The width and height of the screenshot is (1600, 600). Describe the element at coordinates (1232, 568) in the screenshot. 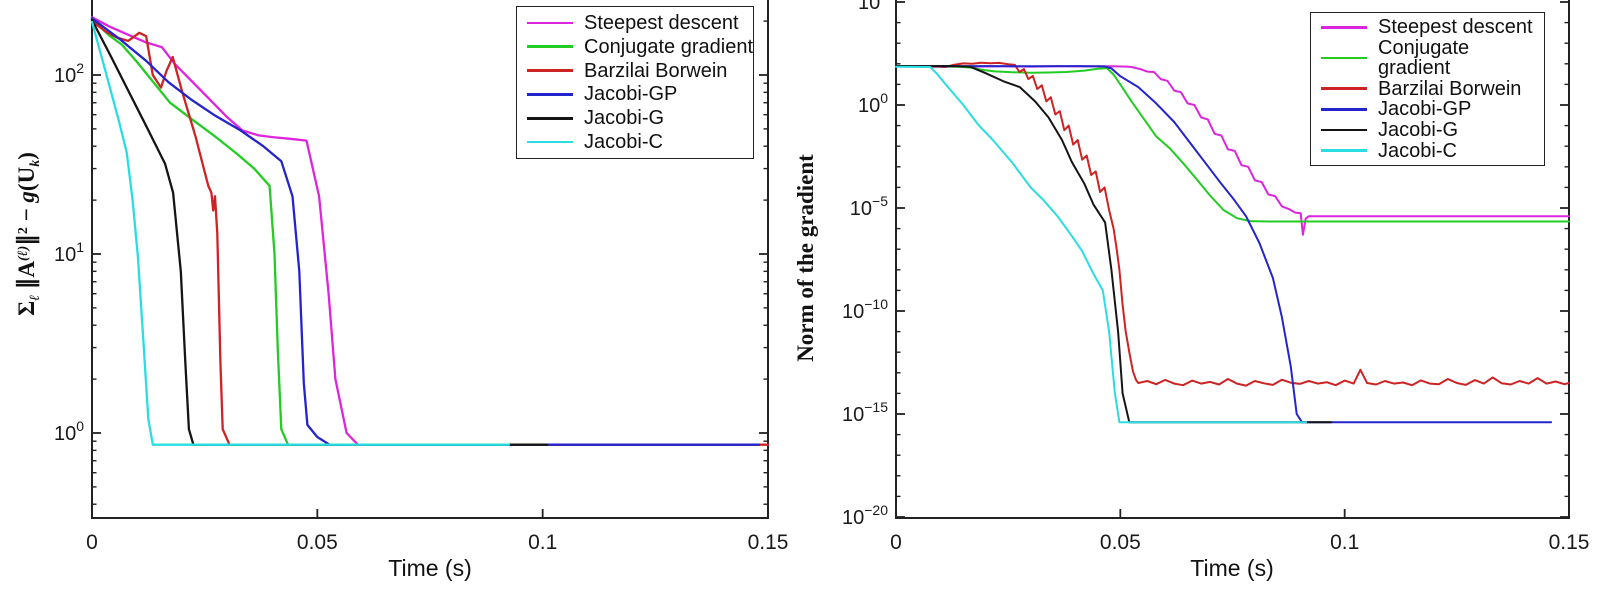

I see `right-x-axis-label: Time (s)` at that location.